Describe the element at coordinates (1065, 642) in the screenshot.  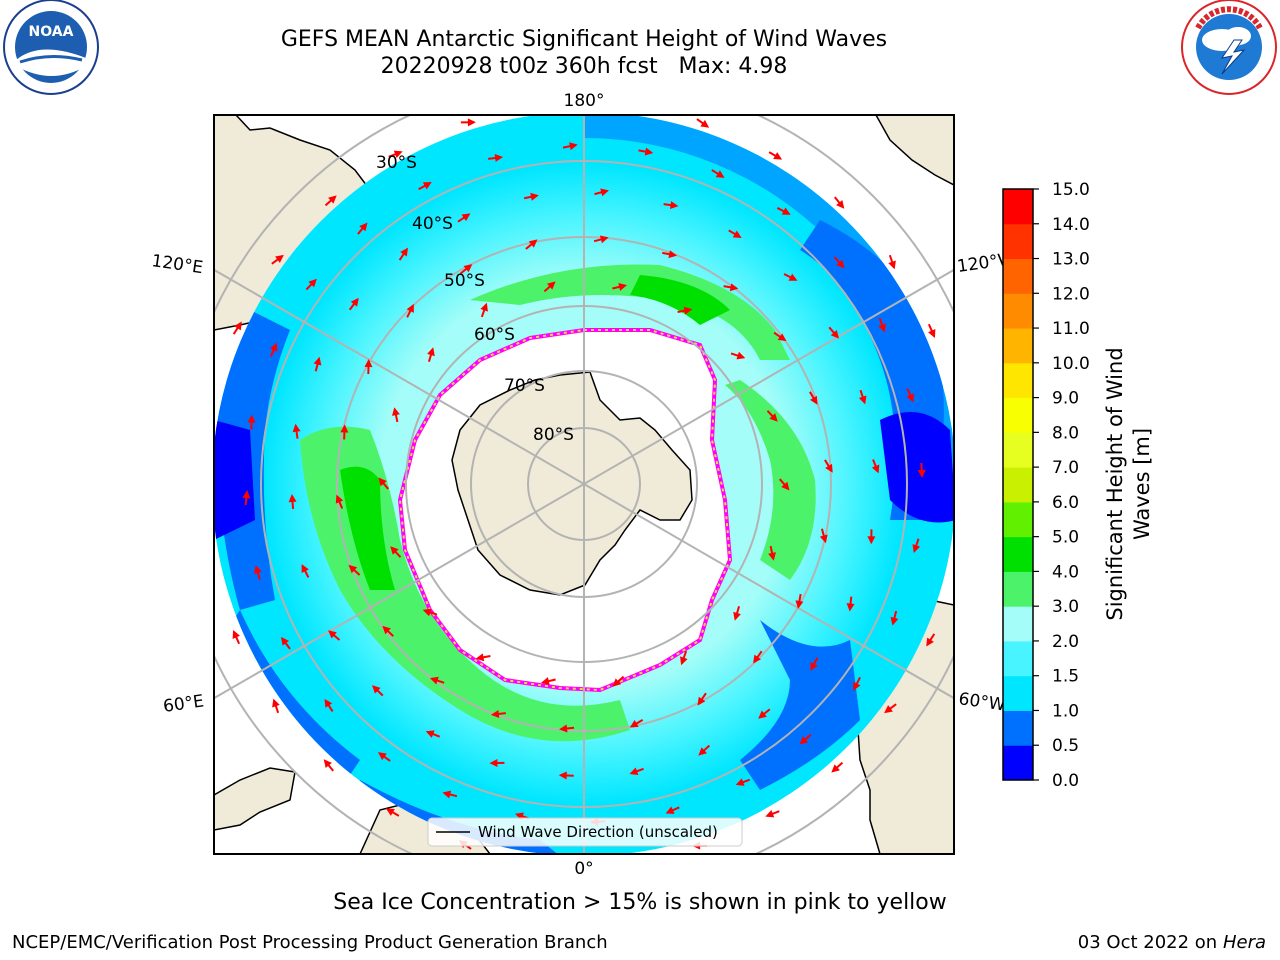
I see `colorbar-tick-label: 2.0` at that location.